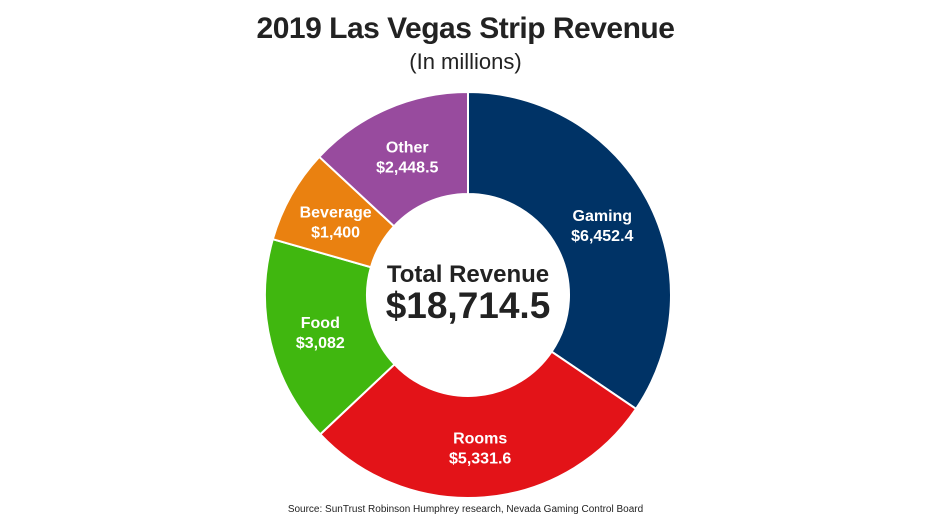  What do you see at coordinates (465, 61) in the screenshot?
I see `chart-subtitle: (In millions)` at bounding box center [465, 61].